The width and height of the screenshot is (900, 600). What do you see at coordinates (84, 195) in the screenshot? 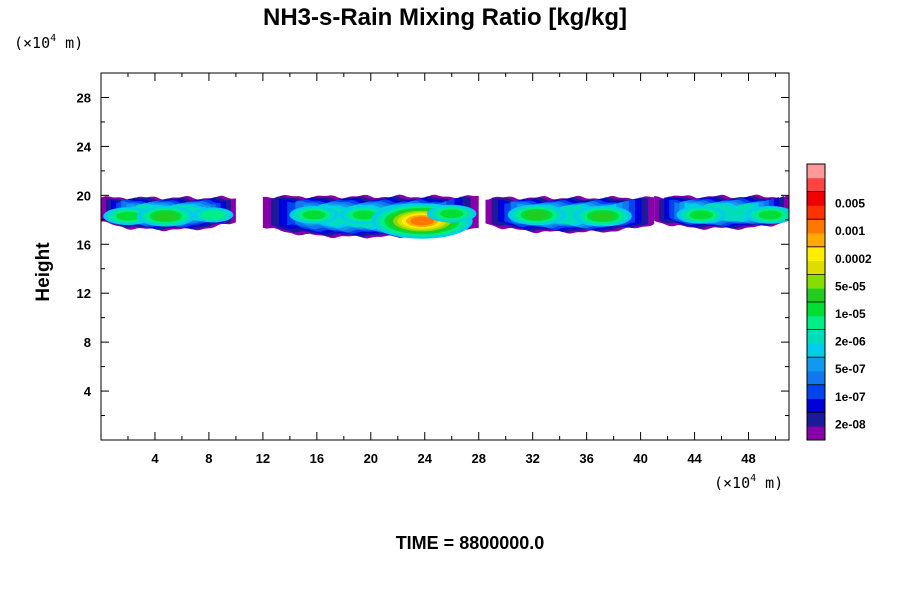
I see `y-tick-label: 20` at bounding box center [84, 195].